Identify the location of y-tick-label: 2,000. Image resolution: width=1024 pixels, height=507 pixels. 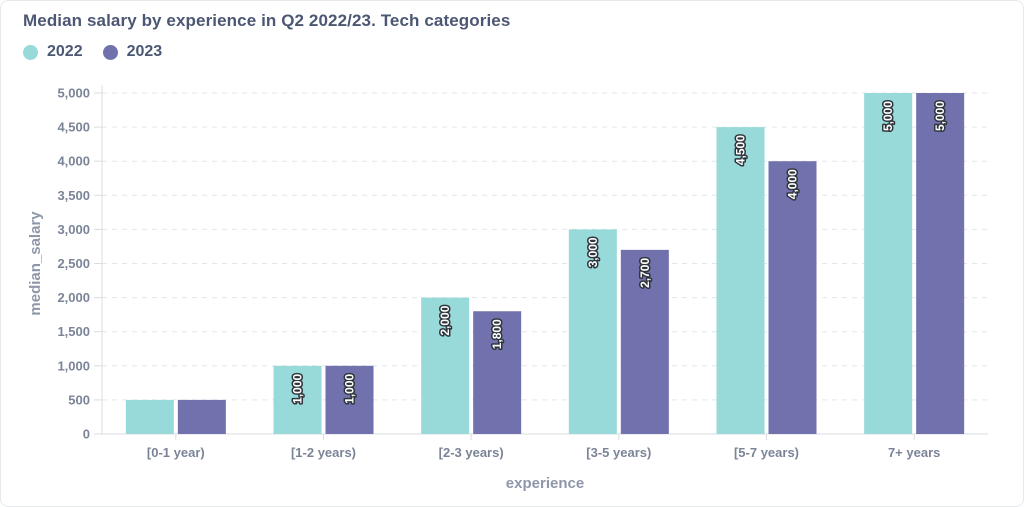
(73, 297).